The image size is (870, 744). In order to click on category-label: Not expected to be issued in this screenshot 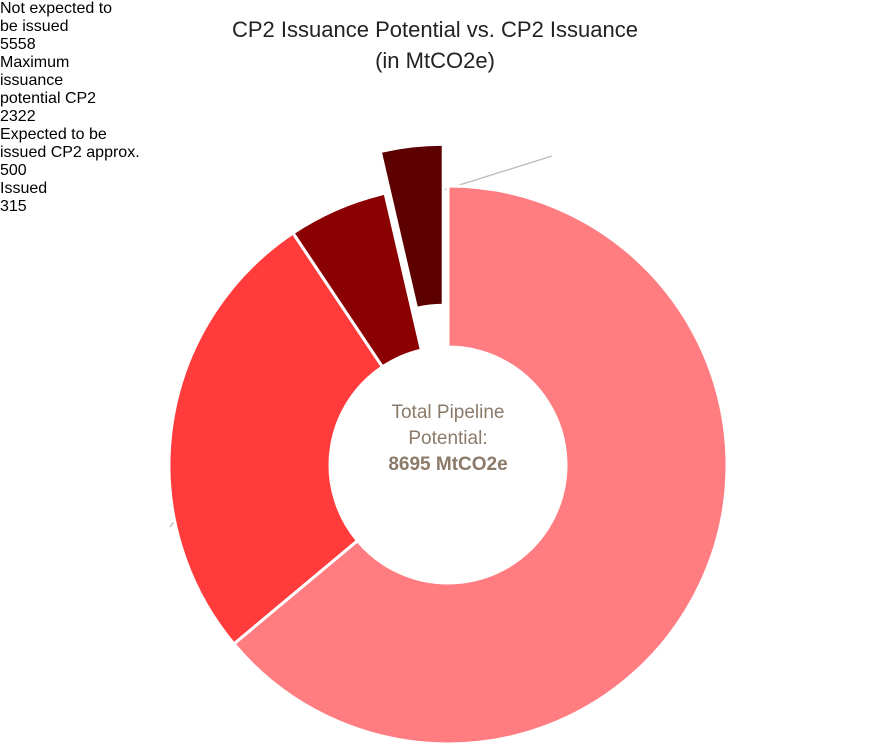, I will do `click(56, 17)`.